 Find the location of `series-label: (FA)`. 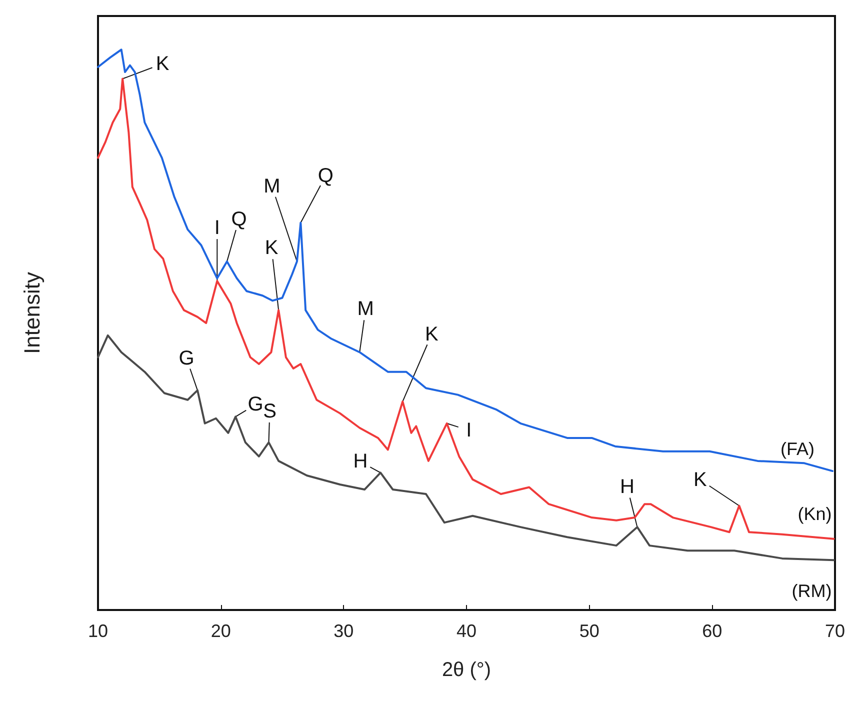

series-label: (FA) is located at coordinates (797, 449).